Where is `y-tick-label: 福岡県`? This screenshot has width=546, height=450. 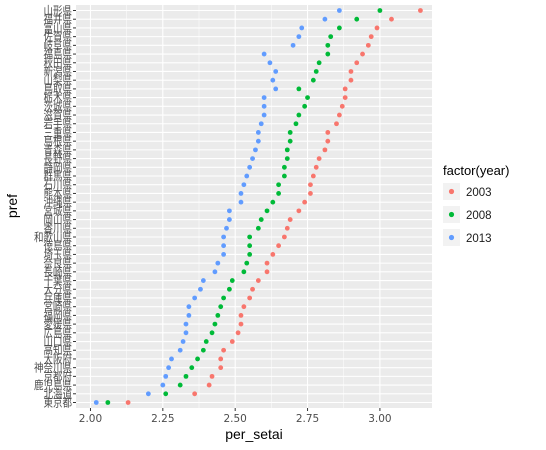
y-tick-label: 福岡県 is located at coordinates (58, 315).